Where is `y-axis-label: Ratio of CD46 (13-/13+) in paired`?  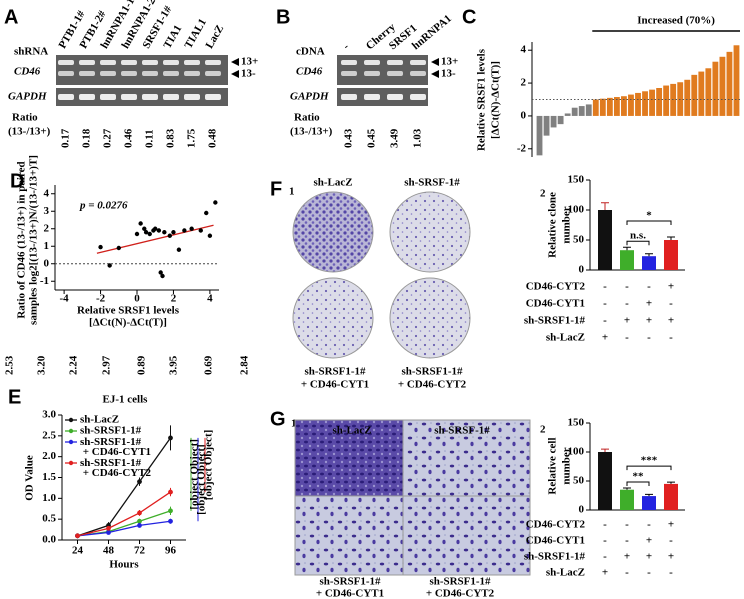
y-axis-label: Ratio of CD46 (13-/13+) in paired is located at coordinates (22, 239).